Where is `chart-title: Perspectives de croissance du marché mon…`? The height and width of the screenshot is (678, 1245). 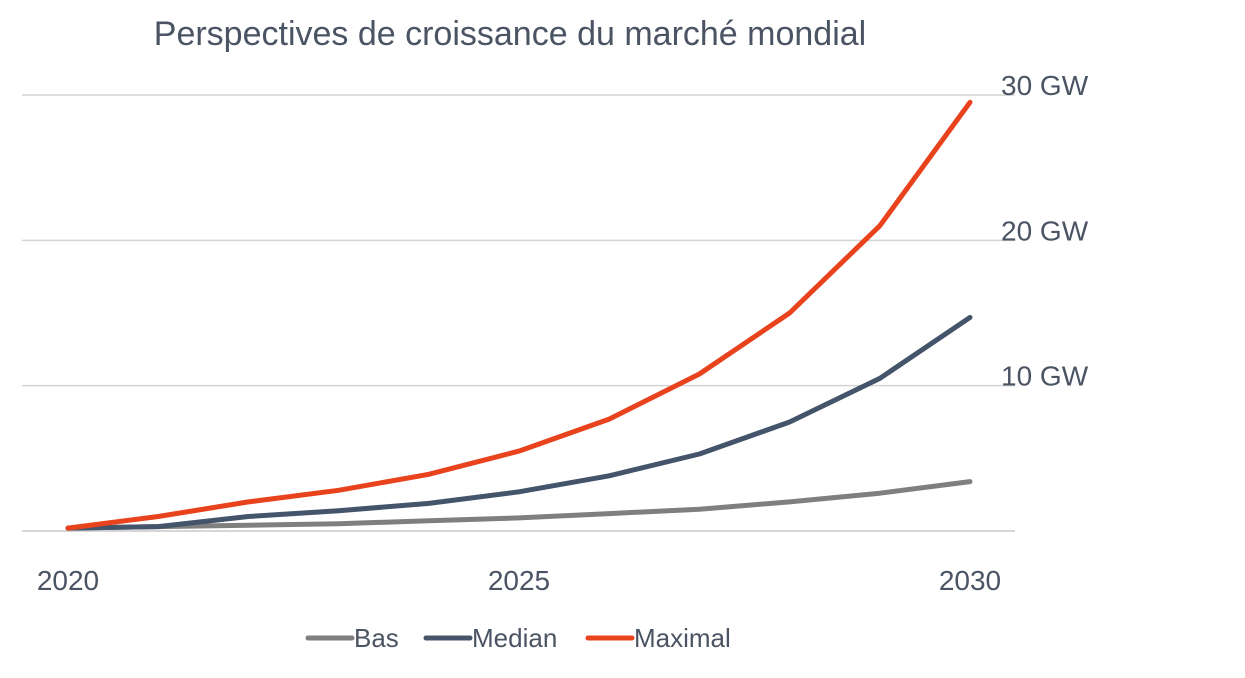
chart-title: Perspectives de croissance du marché mon… is located at coordinates (510, 34).